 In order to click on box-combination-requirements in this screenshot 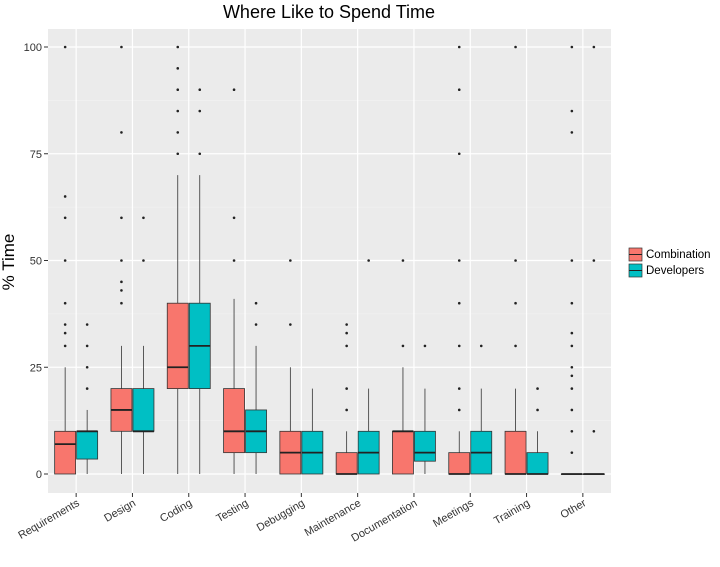, I will do `click(65, 260)`.